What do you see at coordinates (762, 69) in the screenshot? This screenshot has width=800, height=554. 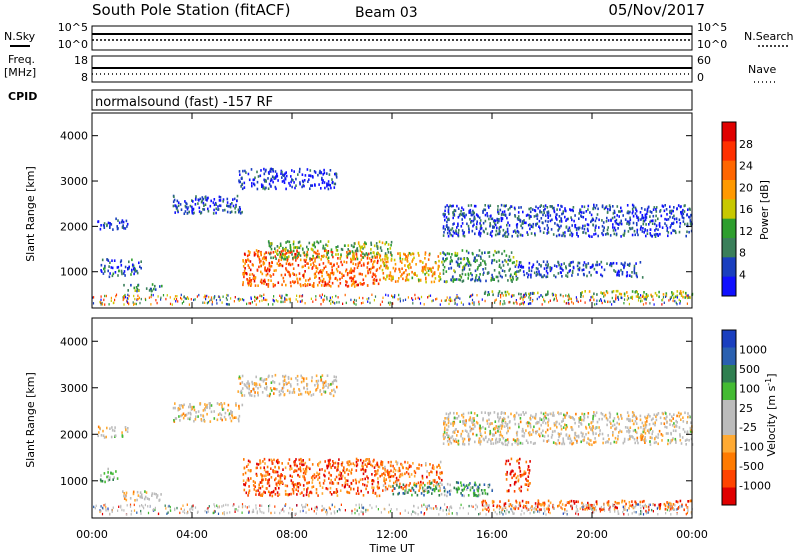 I see `nave-label: Nave` at bounding box center [762, 69].